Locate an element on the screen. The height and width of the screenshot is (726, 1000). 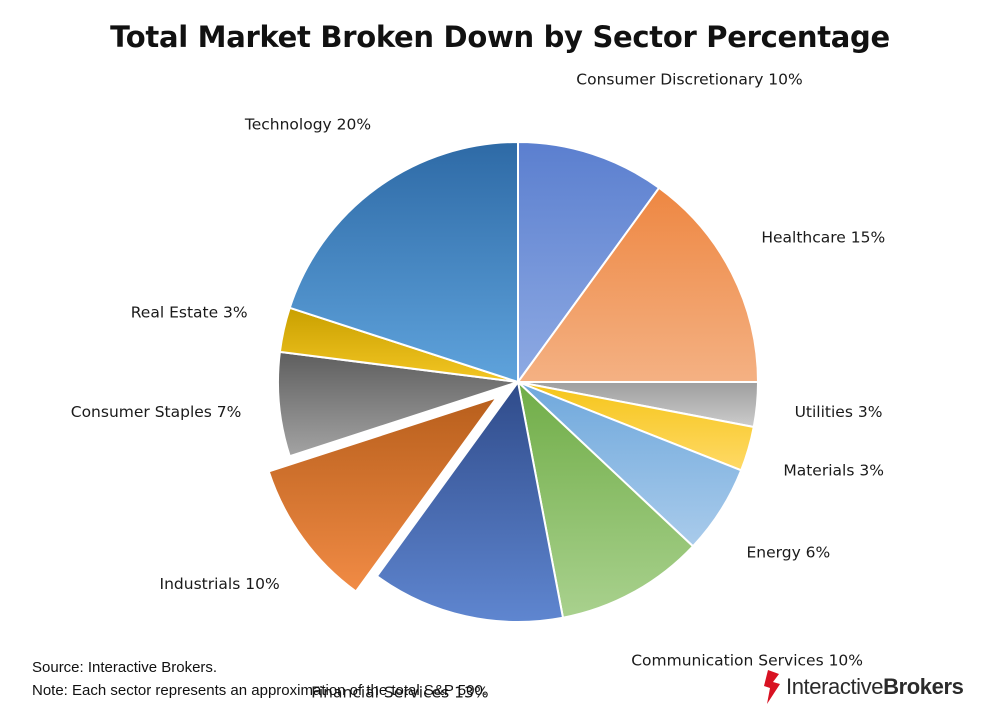
label-industrials: Industrials 10% is located at coordinates (220, 584).